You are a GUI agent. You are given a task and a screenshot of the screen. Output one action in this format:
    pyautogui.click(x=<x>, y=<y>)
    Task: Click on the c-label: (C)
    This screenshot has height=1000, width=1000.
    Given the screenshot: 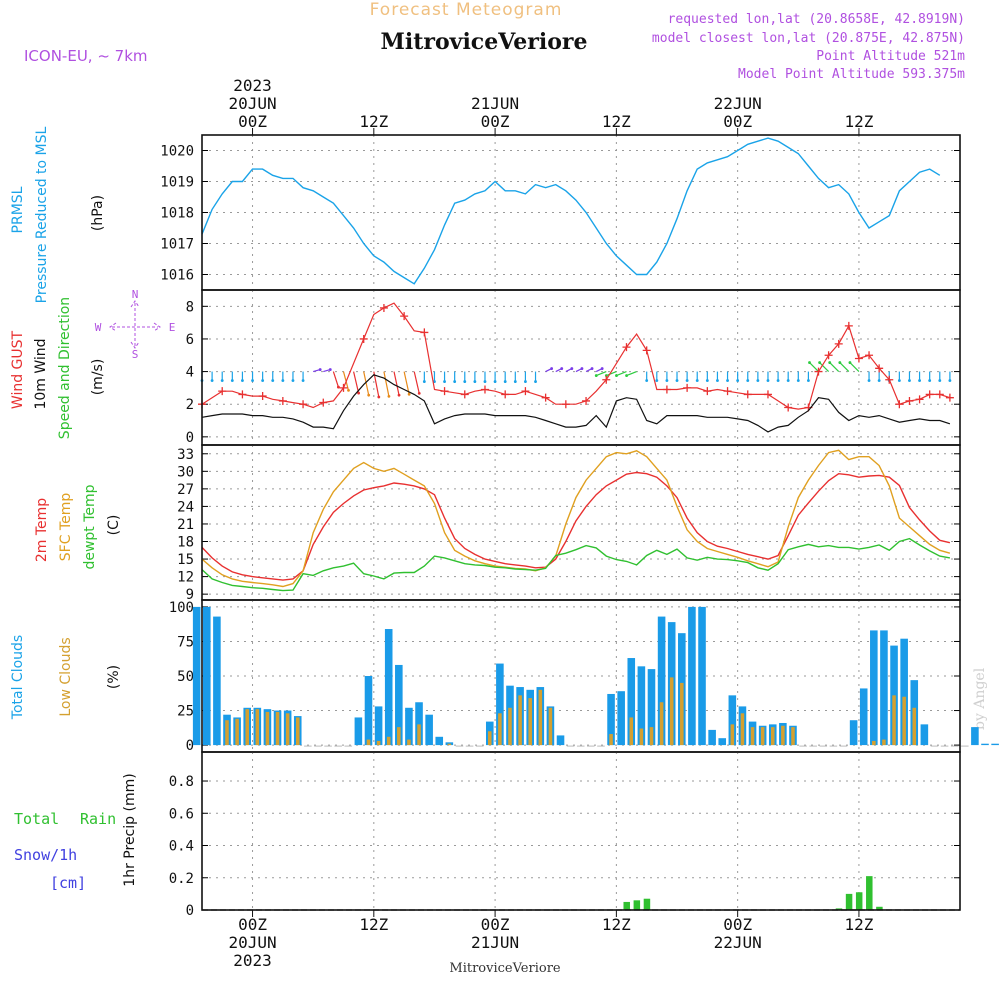 What is the action you would take?
    pyautogui.click(x=114, y=525)
    